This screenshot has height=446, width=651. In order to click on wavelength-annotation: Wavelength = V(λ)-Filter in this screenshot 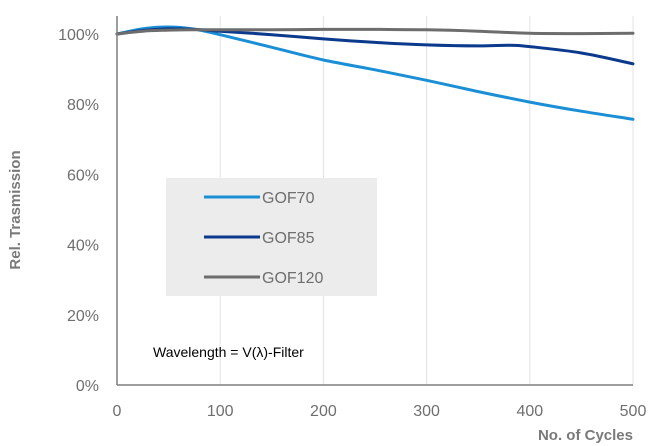, I will do `click(228, 352)`.